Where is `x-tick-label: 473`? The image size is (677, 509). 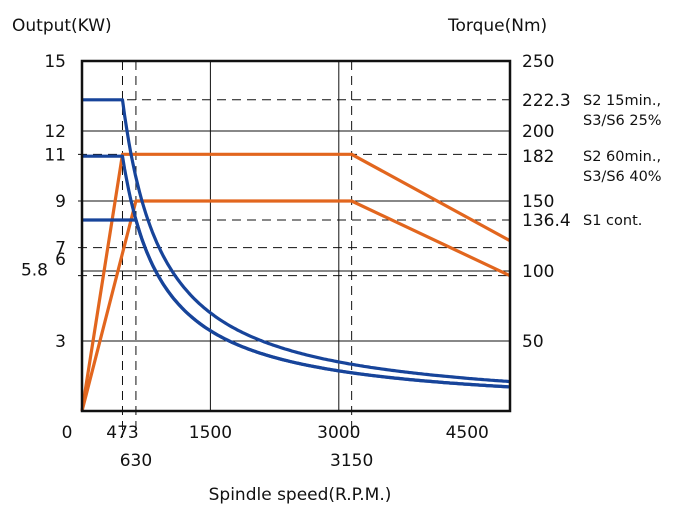 x-tick-label: 473 is located at coordinates (122, 433).